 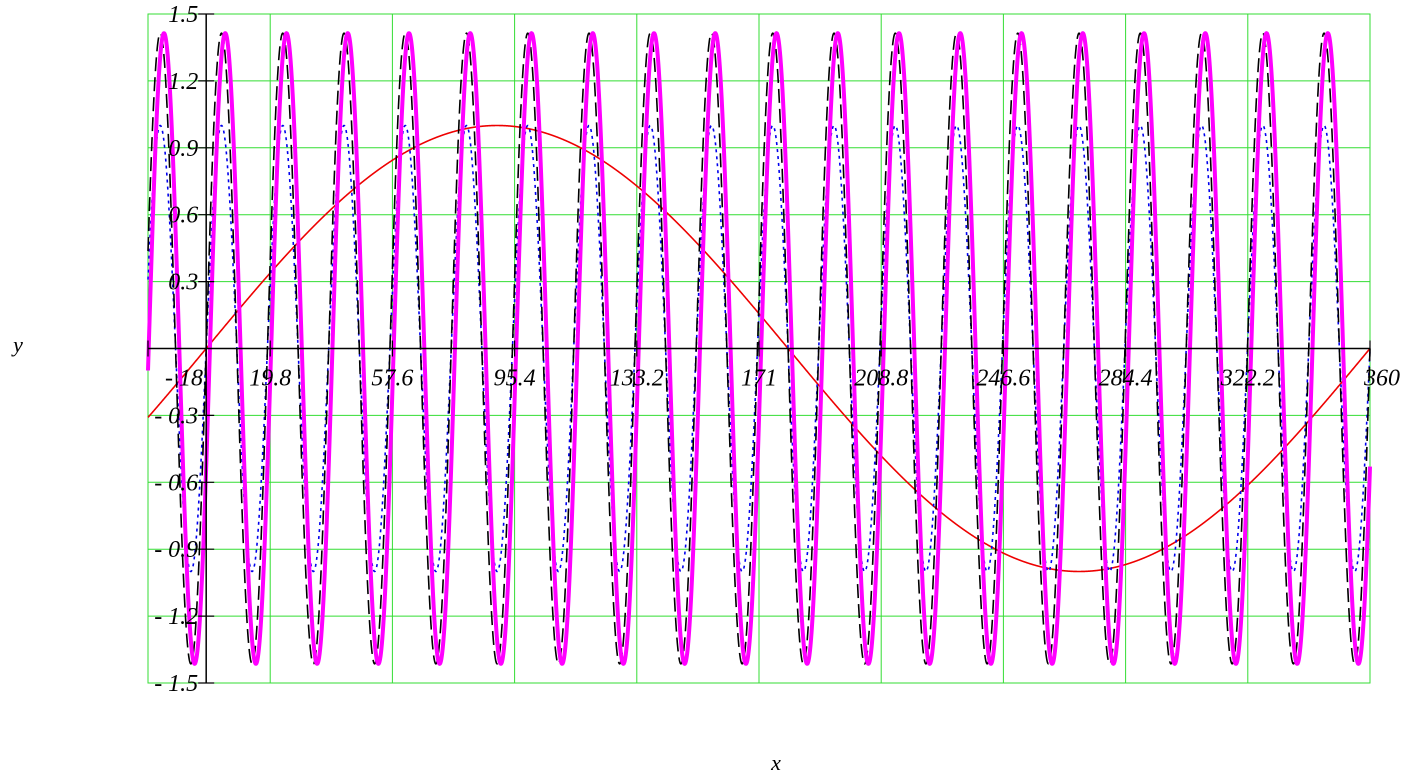 What do you see at coordinates (183, 283) in the screenshot?
I see `y-tick-label: 0.3` at bounding box center [183, 283].